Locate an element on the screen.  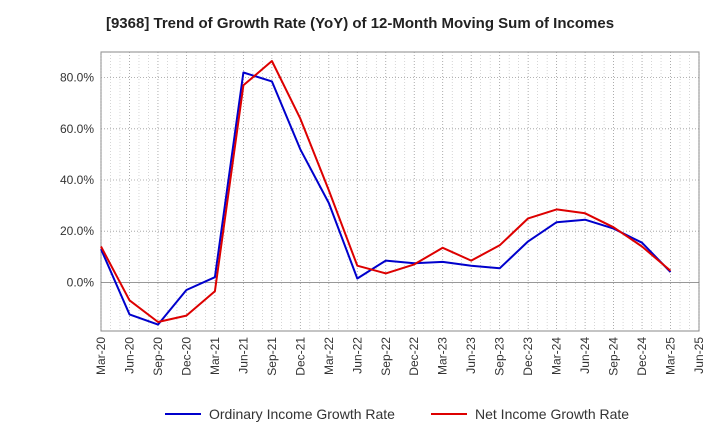
x-tick-label: Sep-22 is located at coordinates (386, 356).